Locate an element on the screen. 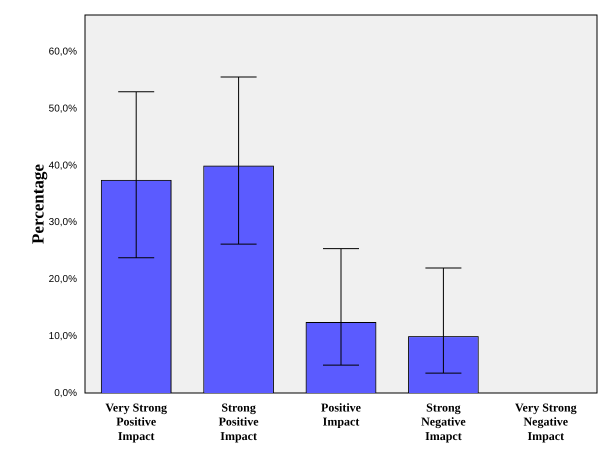 Image resolution: width=612 pixels, height=466 pixels. y-tick-label: 50,0% is located at coordinates (63, 109).